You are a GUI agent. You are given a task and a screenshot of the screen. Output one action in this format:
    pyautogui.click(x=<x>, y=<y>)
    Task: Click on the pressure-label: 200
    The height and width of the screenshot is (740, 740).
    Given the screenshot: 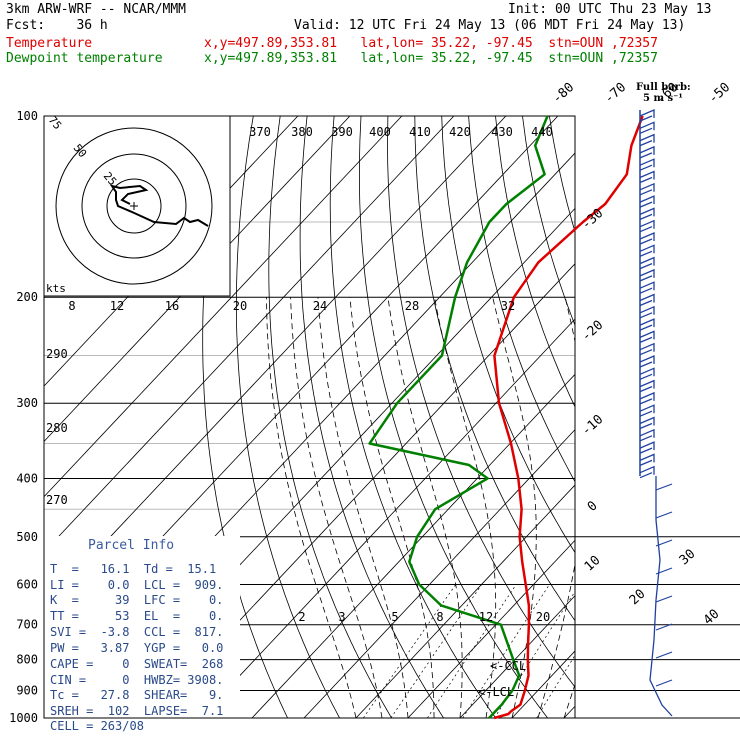 What is the action you would take?
    pyautogui.click(x=27, y=297)
    